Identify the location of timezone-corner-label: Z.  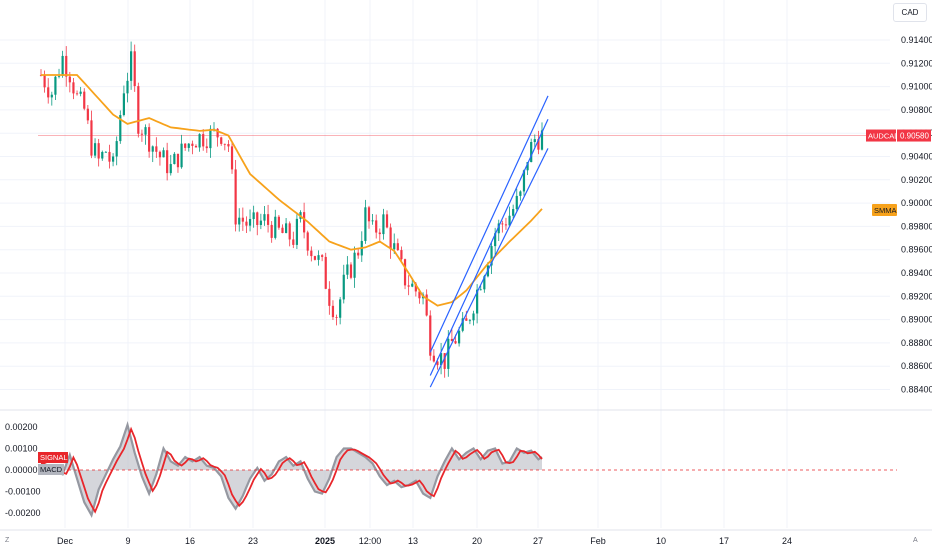
(7, 540).